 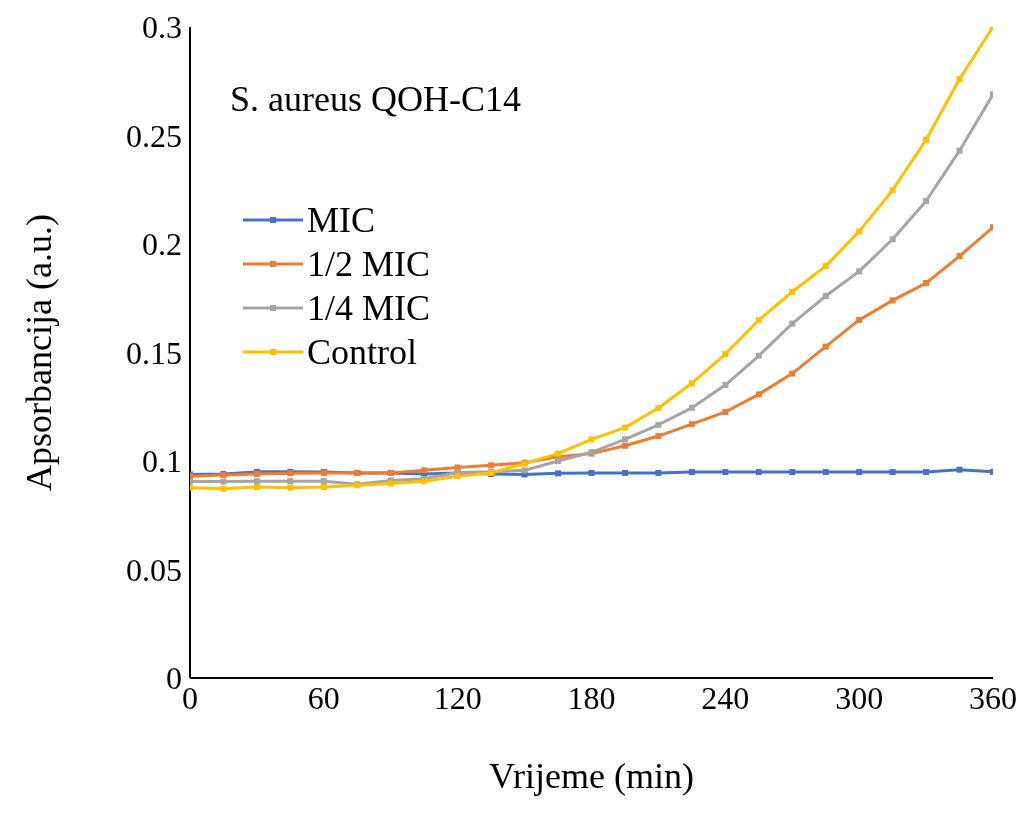 I want to click on x-tick-label: 240, so click(x=725, y=697).